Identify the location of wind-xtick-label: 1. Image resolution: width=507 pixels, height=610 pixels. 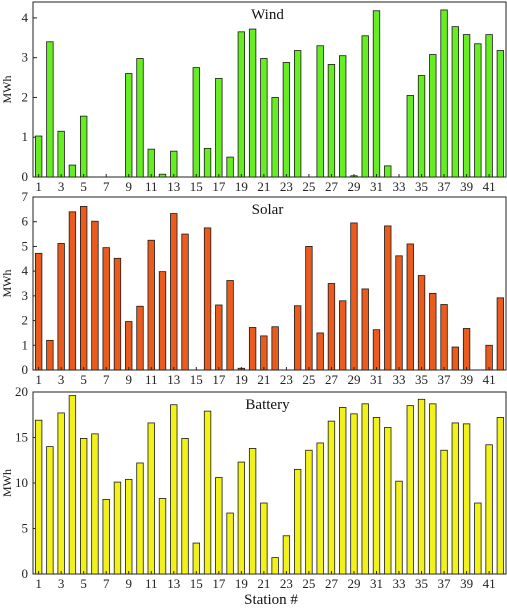
(38, 186).